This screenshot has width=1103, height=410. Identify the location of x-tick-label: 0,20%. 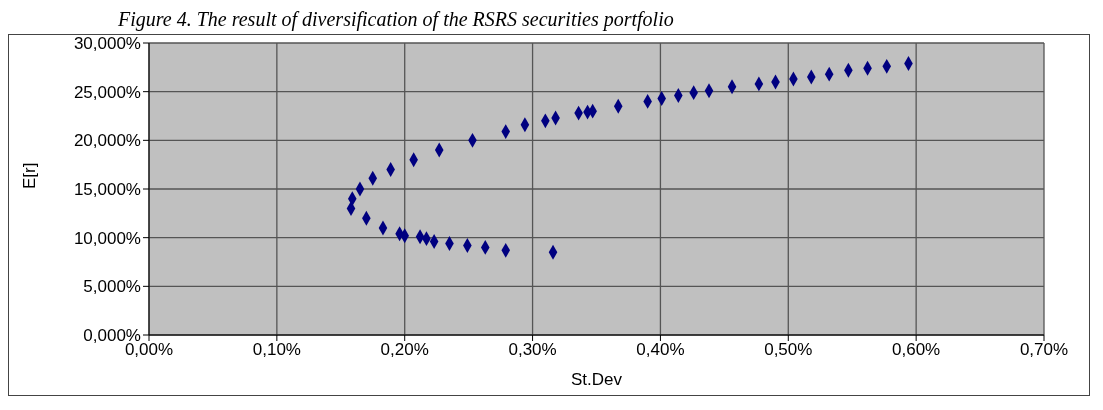
(404, 350).